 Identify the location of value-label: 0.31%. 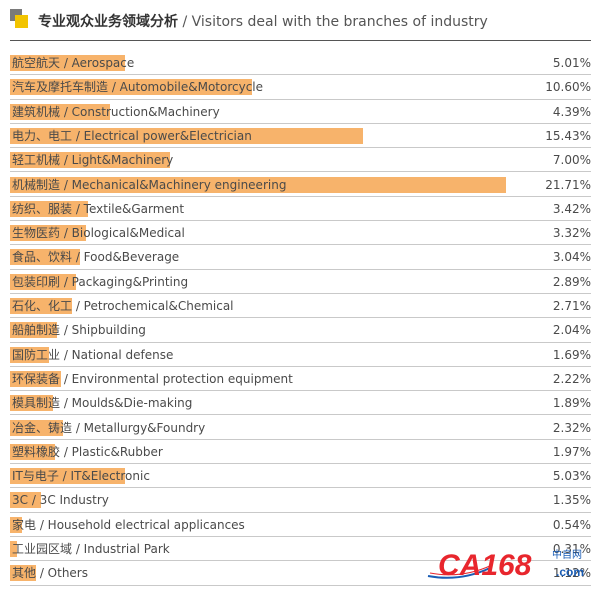
(571, 549).